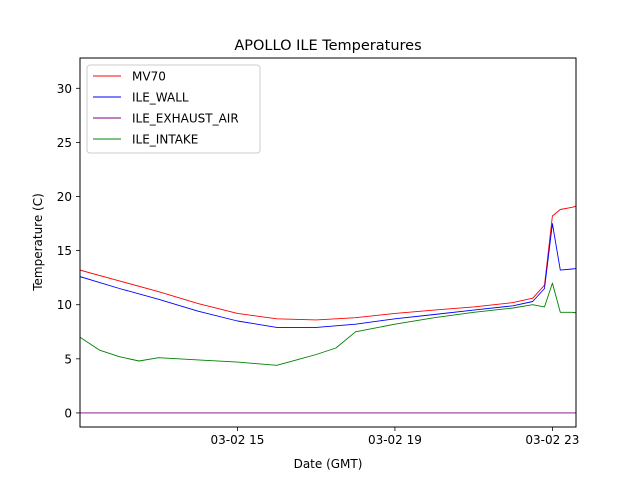 This screenshot has height=480, width=640. What do you see at coordinates (328, 464) in the screenshot?
I see `x-axis-title: Date (GMT)` at bounding box center [328, 464].